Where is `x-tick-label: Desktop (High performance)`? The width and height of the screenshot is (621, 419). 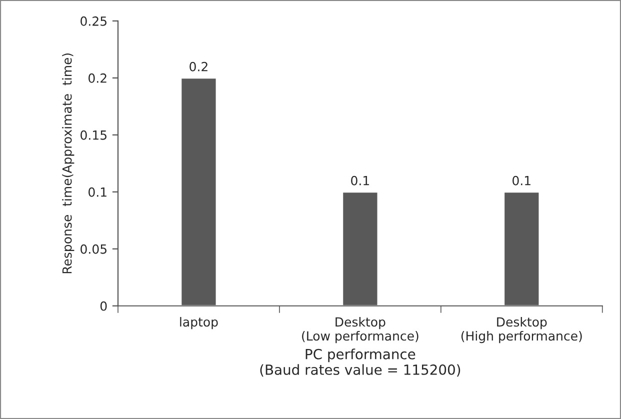
x-tick-label: Desktop (High performance) is located at coordinates (521, 330).